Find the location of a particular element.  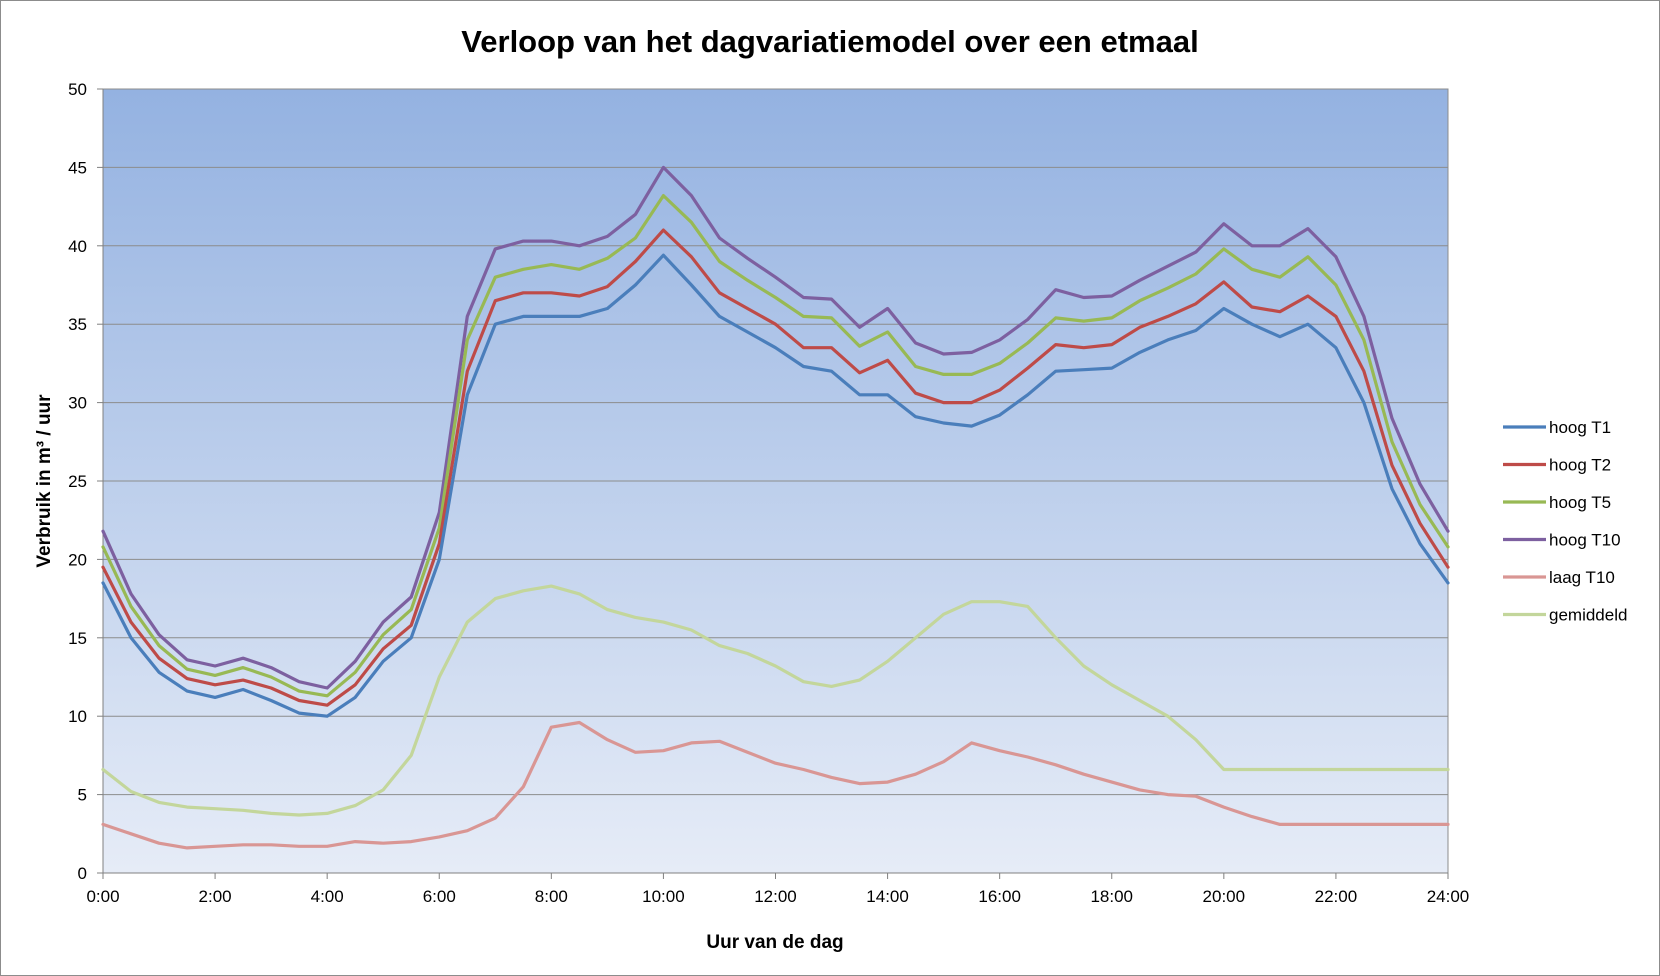

x-tick-label: 16:00 is located at coordinates (999, 896).